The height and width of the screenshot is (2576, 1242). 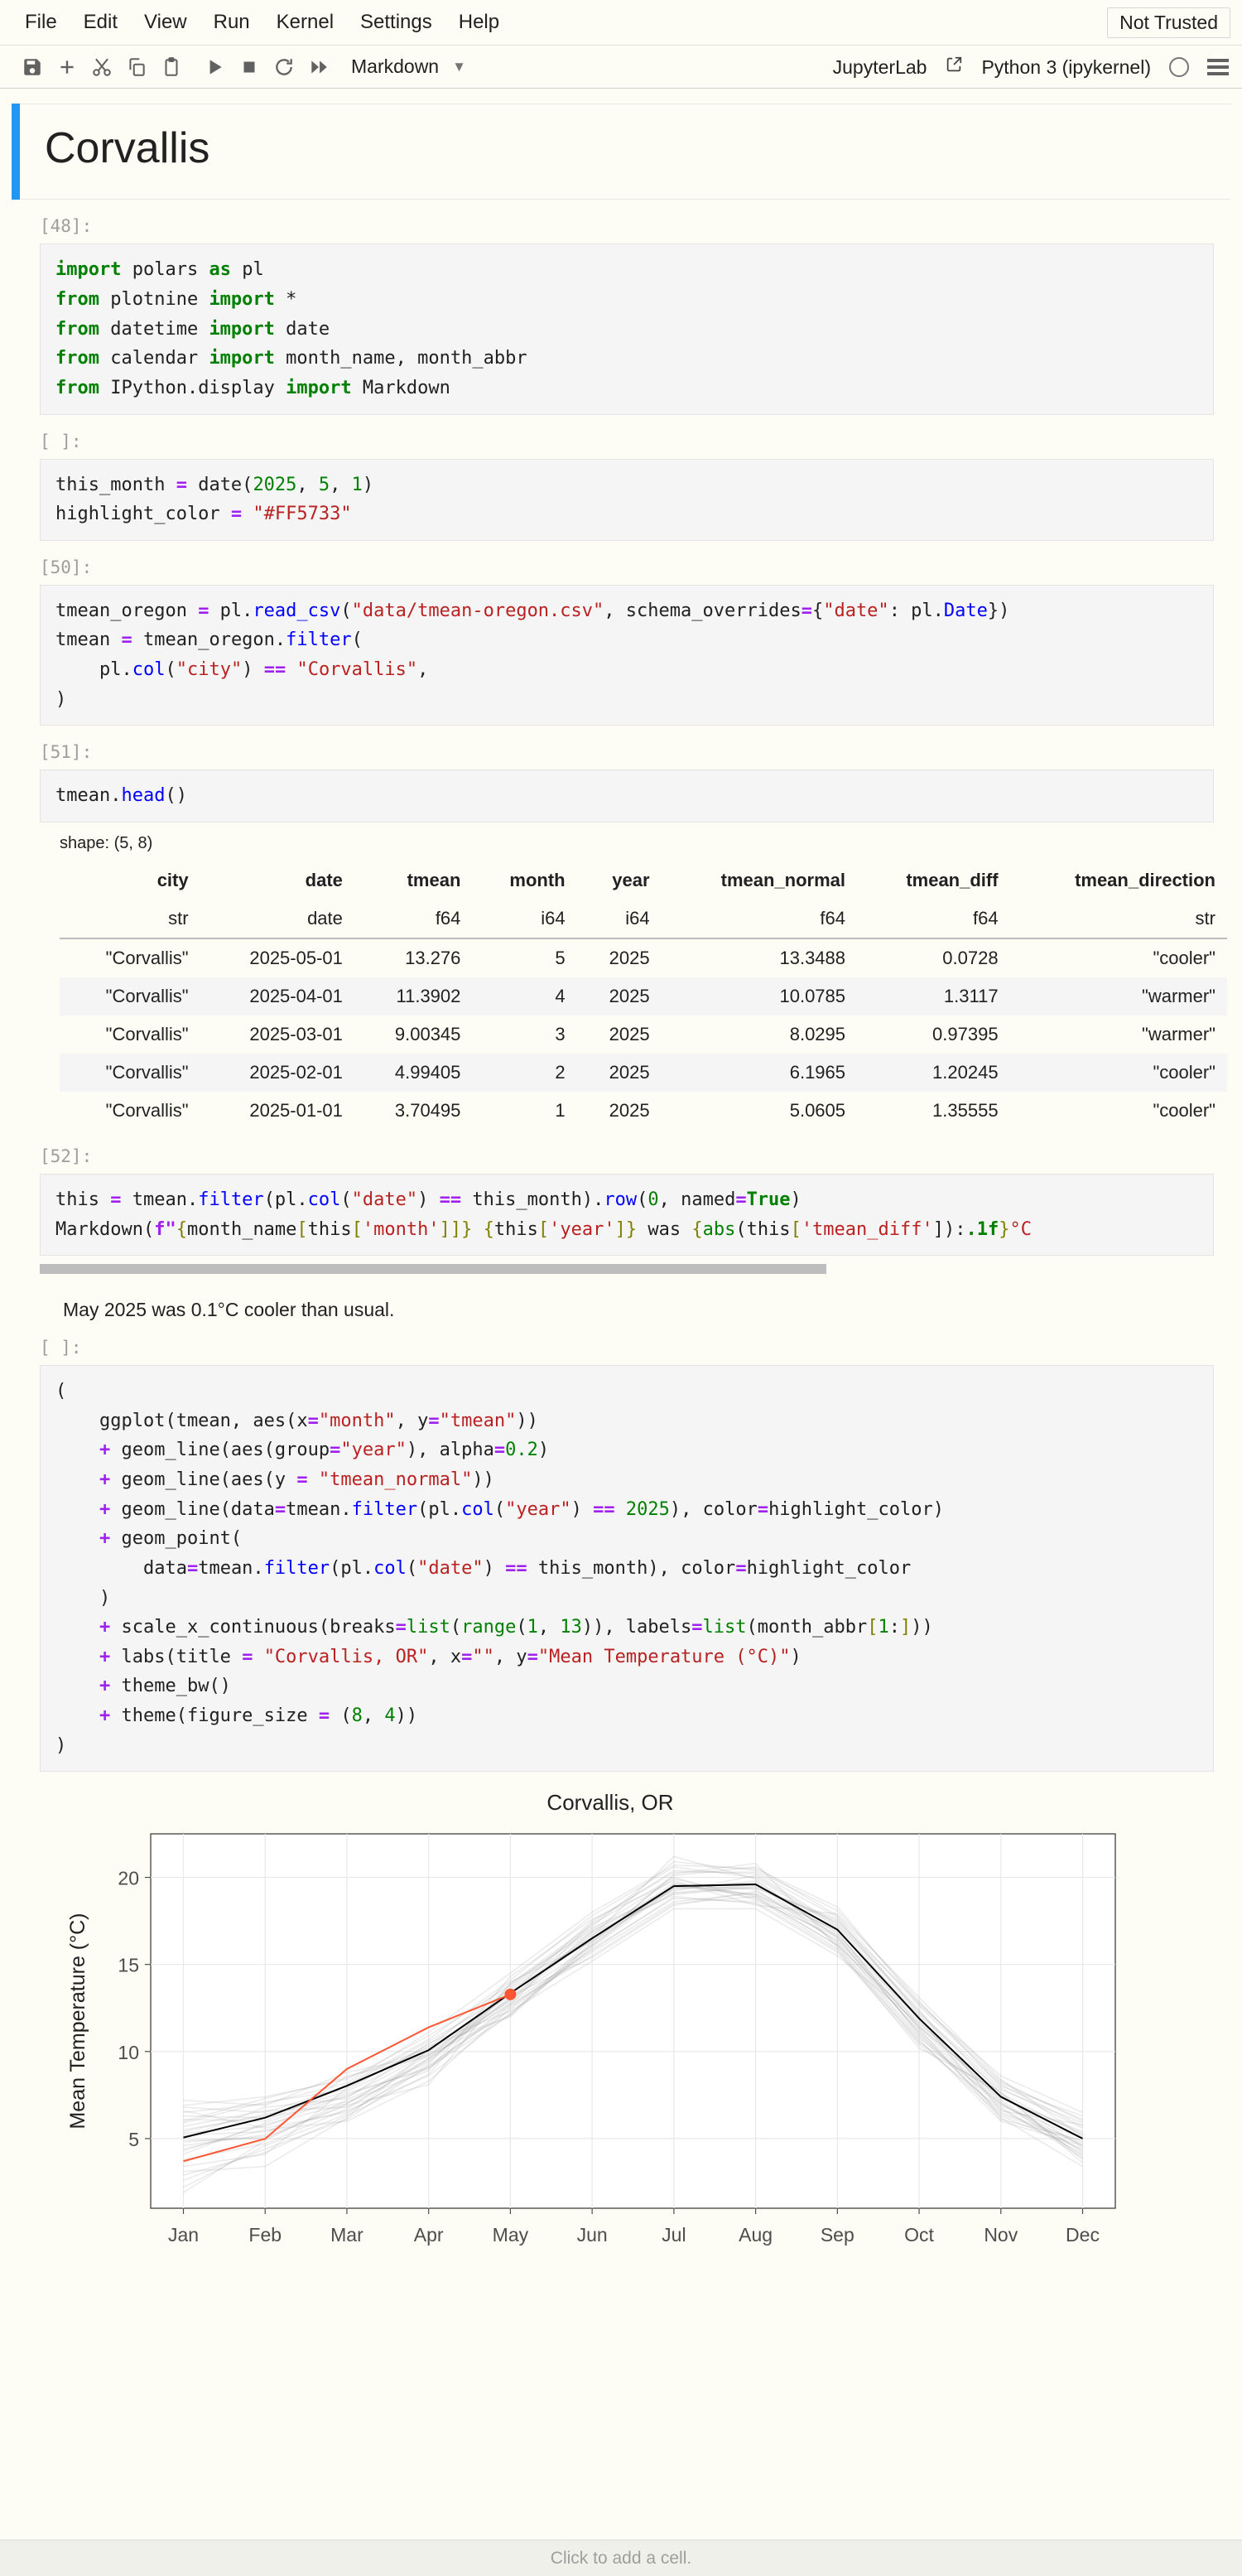 What do you see at coordinates (147, 958) in the screenshot?
I see `dataframe-cell: "Corvallis"` at bounding box center [147, 958].